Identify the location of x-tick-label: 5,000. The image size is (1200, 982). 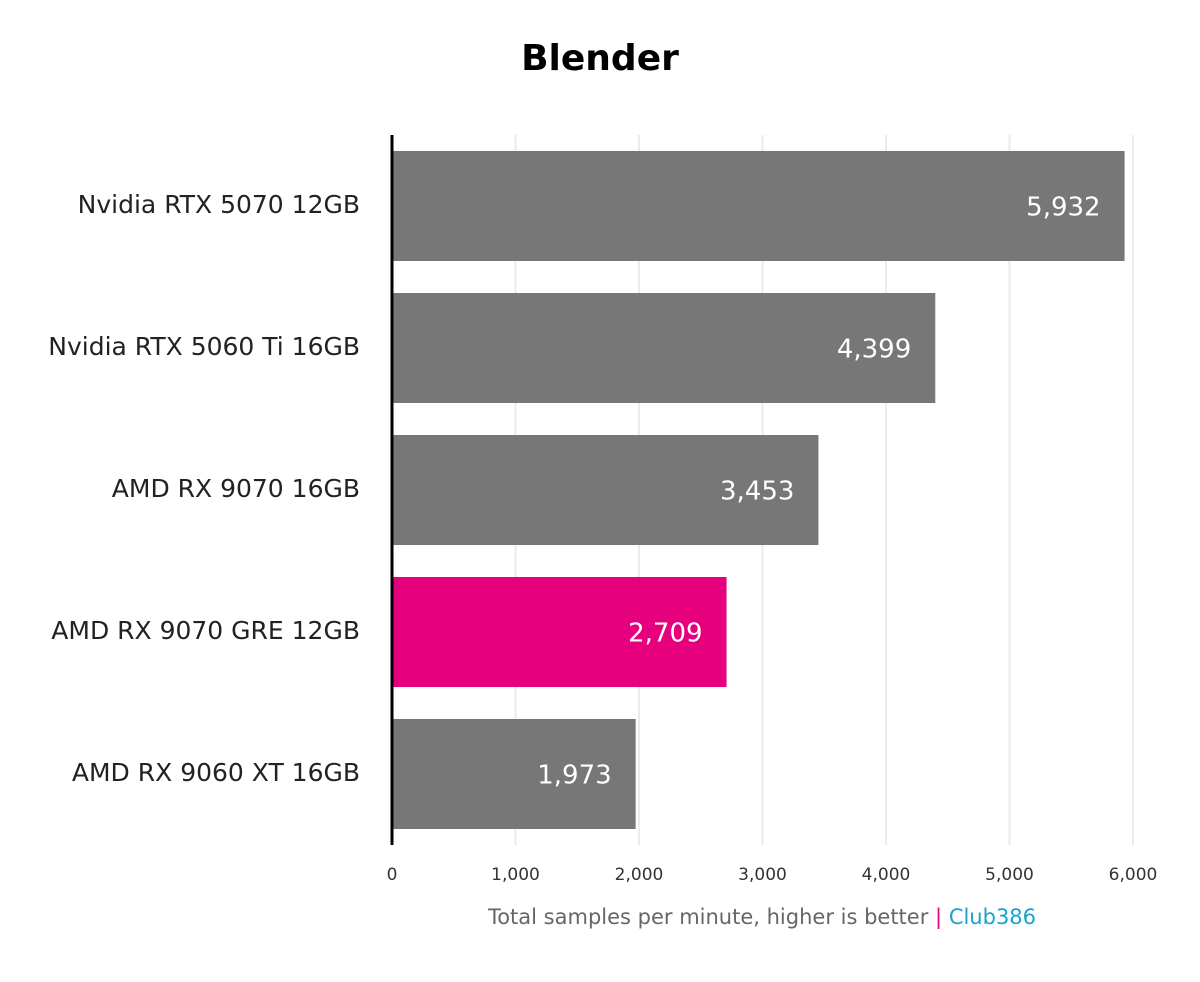
(1009, 875).